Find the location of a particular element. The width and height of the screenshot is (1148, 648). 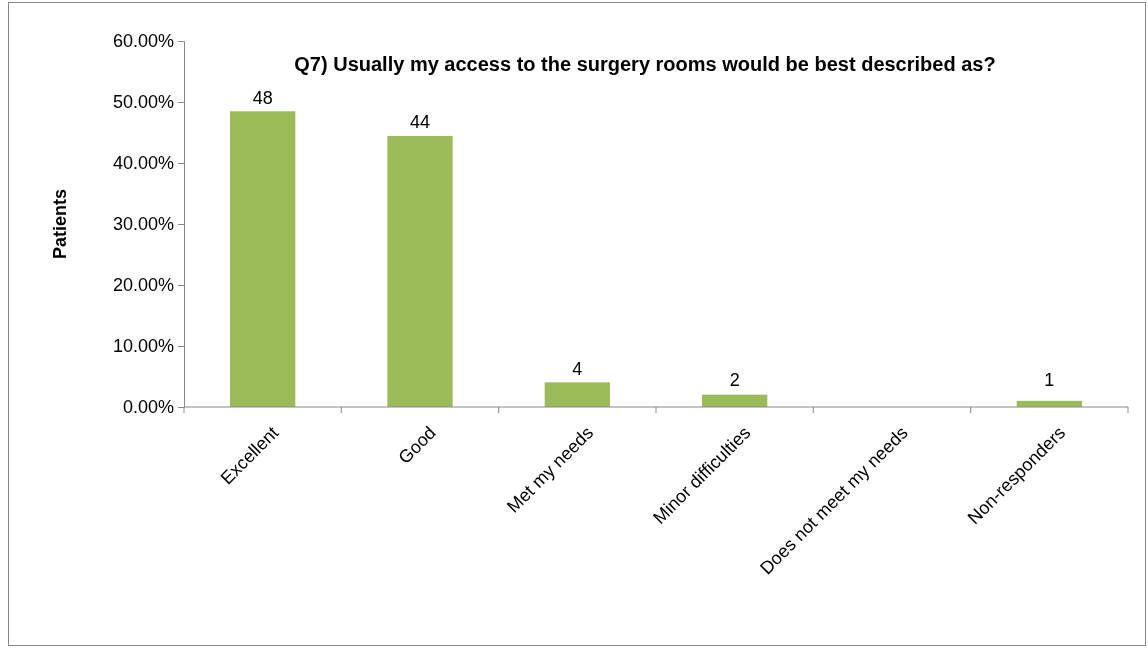

y-tick-label: 0.00% is located at coordinates (148, 407).